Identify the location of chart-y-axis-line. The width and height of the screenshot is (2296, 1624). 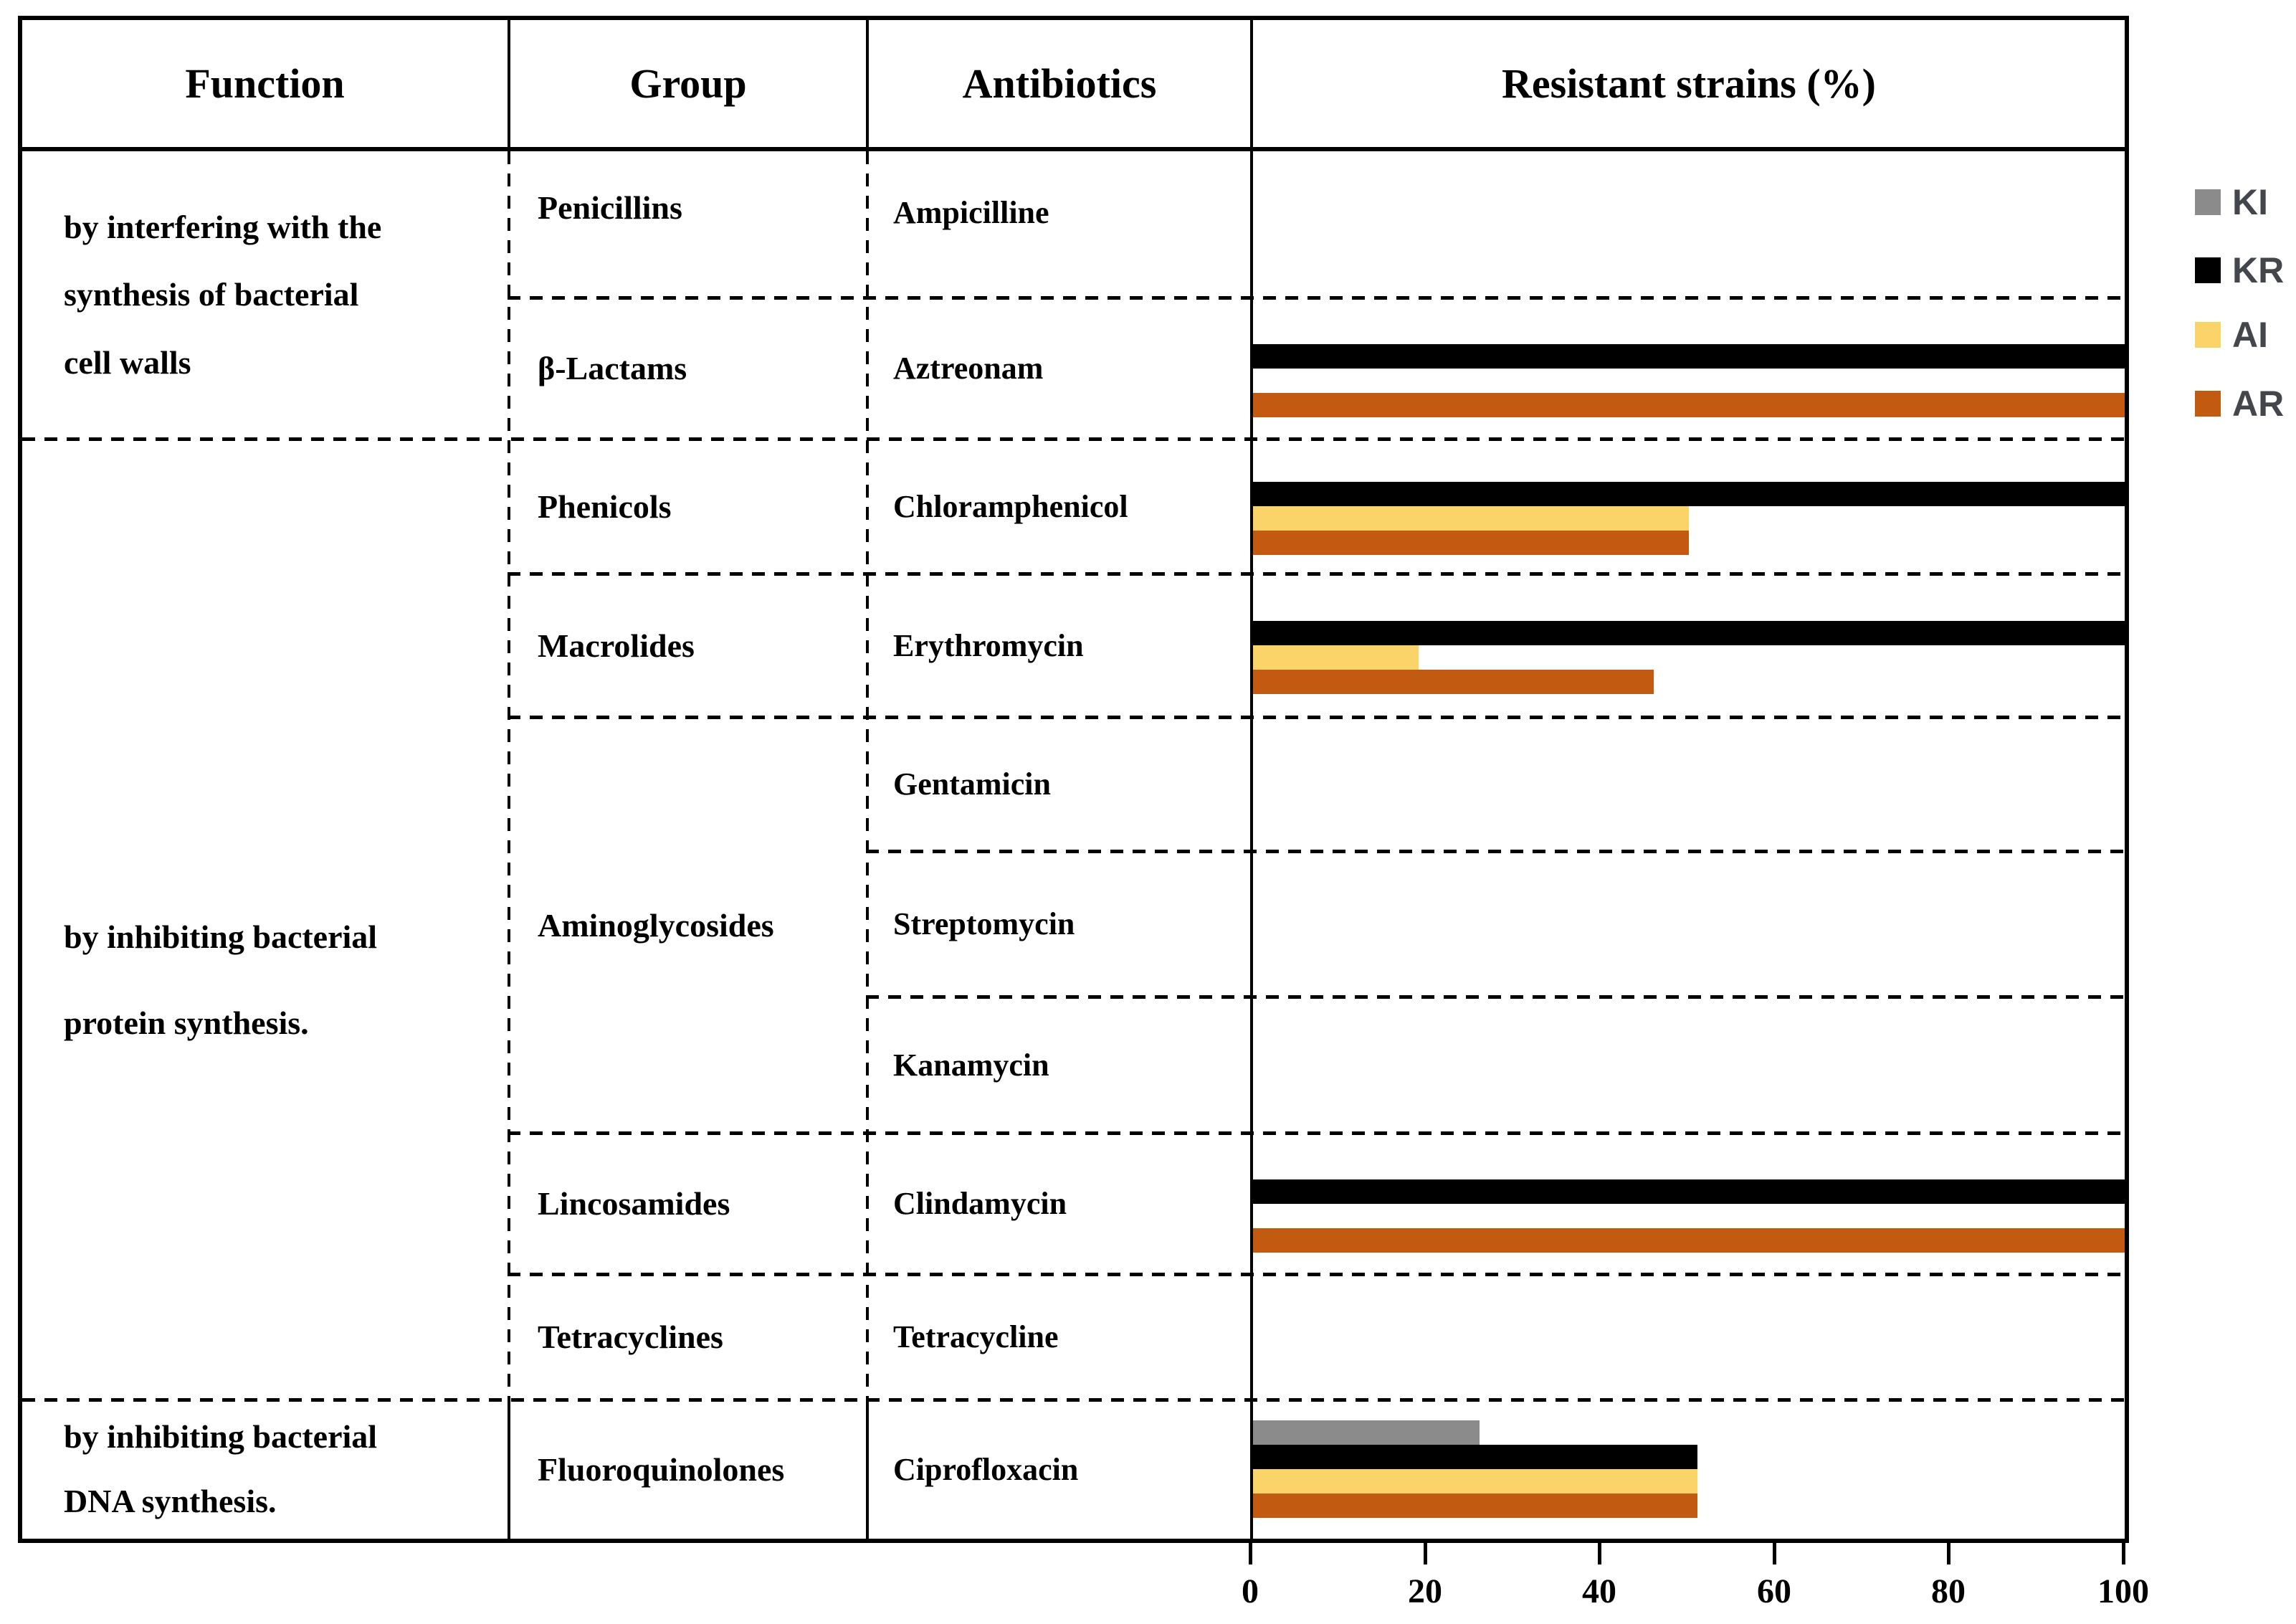
(1251, 779).